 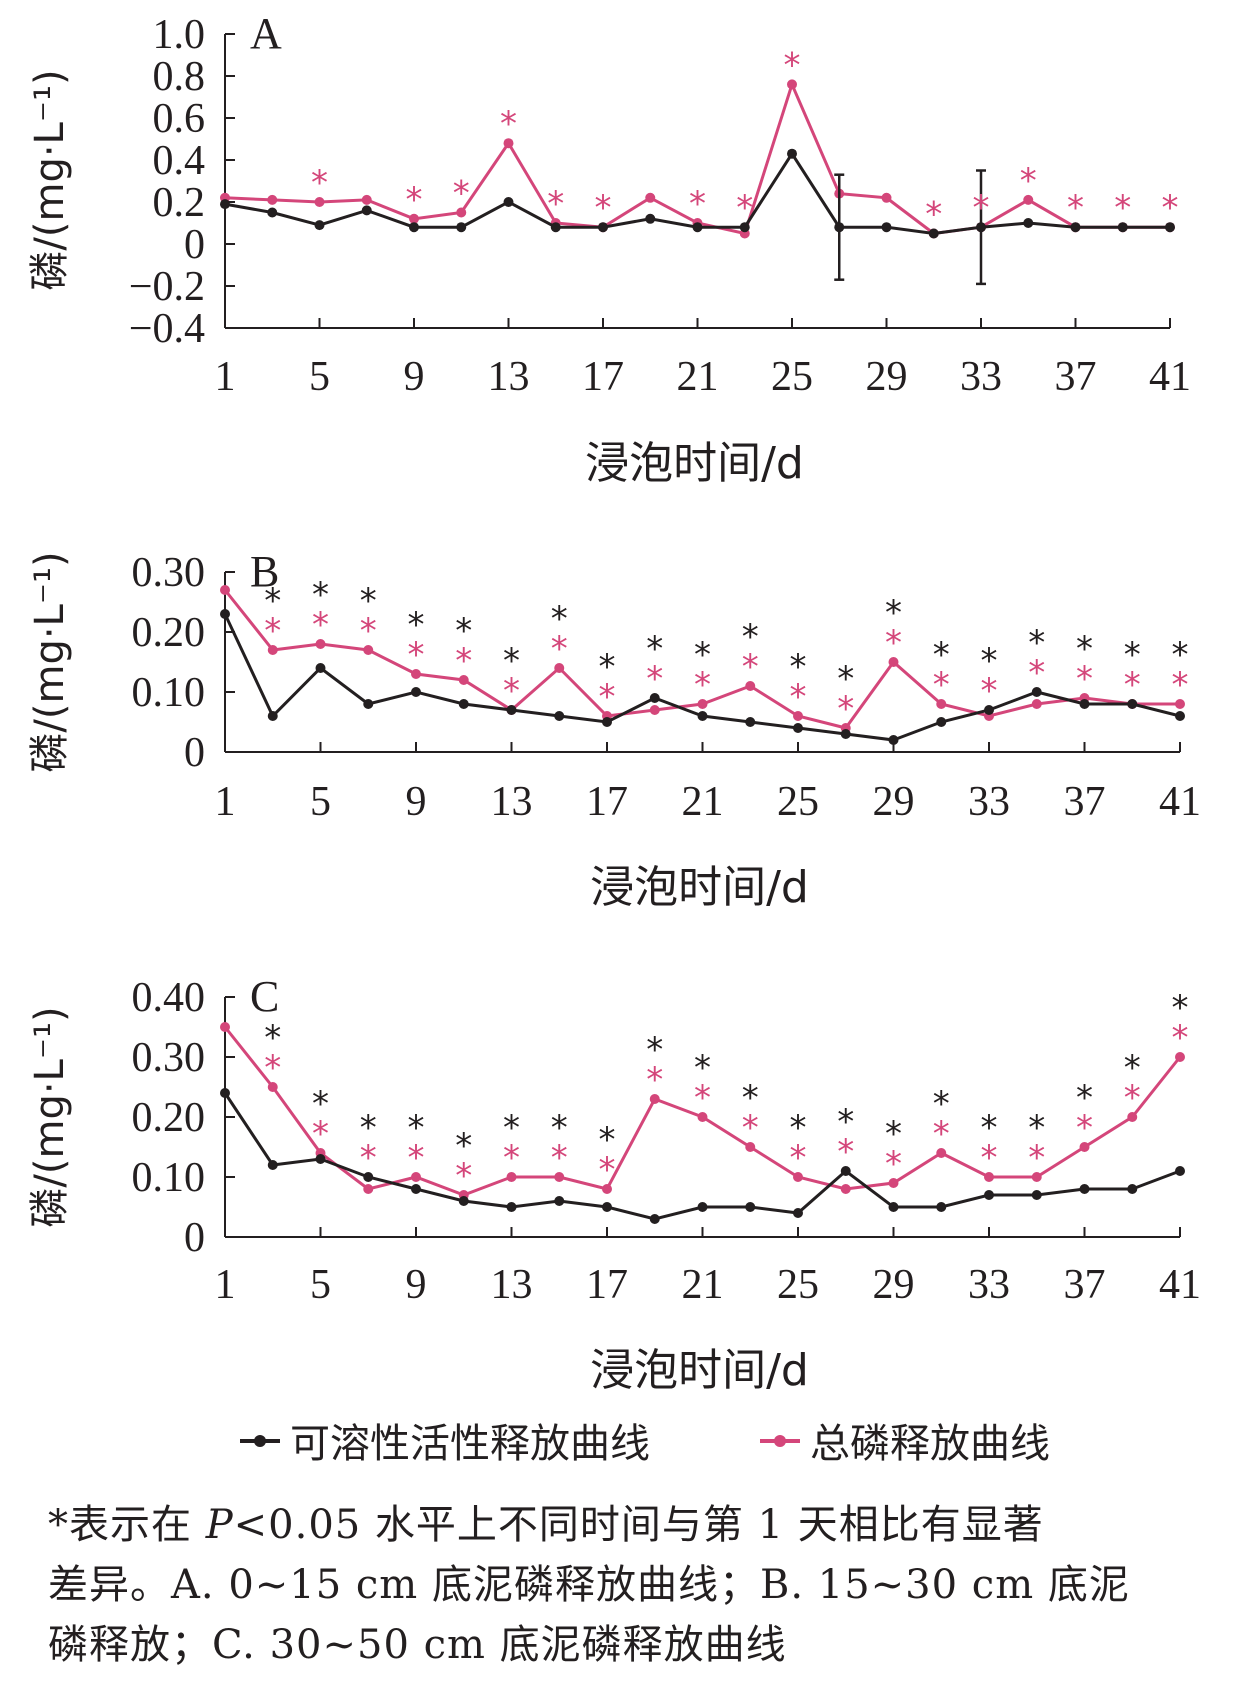 What do you see at coordinates (194, 753) in the screenshot?
I see `y-tick-label: 0` at bounding box center [194, 753].